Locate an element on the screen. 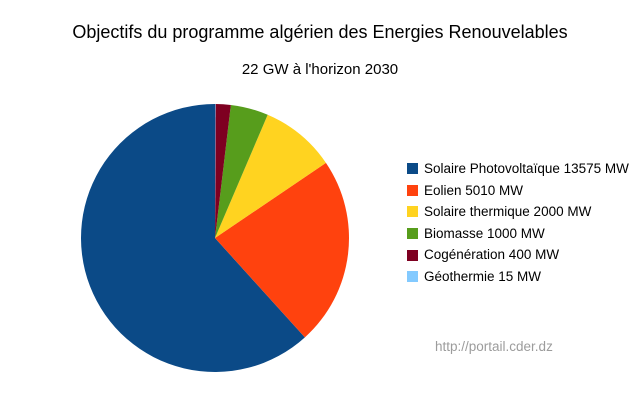  legend-item-5: Géothermie 15 MW is located at coordinates (518, 277).